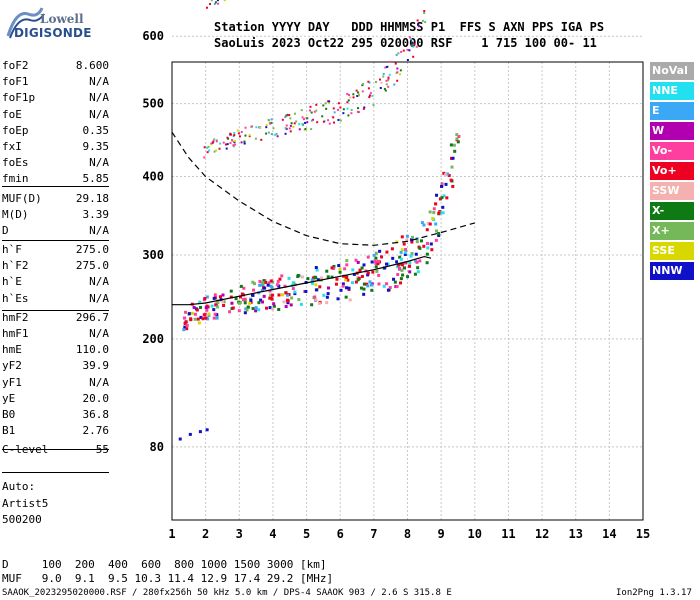  I want to click on param-value: 5.85, so click(96, 179).